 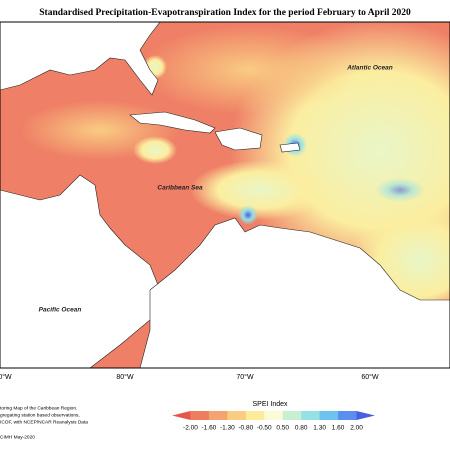 What do you see at coordinates (245, 377) in the screenshot?
I see `lon-label: 70°W` at bounding box center [245, 377].